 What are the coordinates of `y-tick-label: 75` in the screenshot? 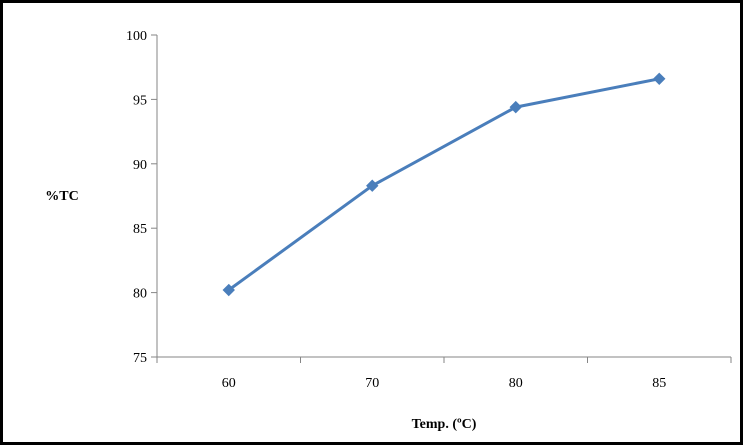 It's located at (140, 358).